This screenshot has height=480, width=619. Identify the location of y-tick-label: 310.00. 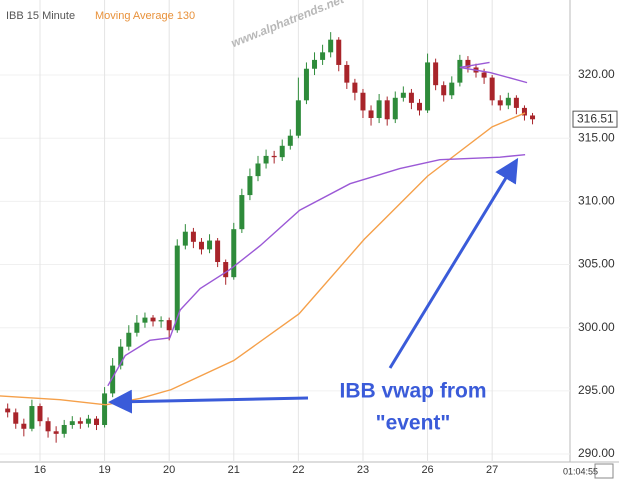
(596, 201).